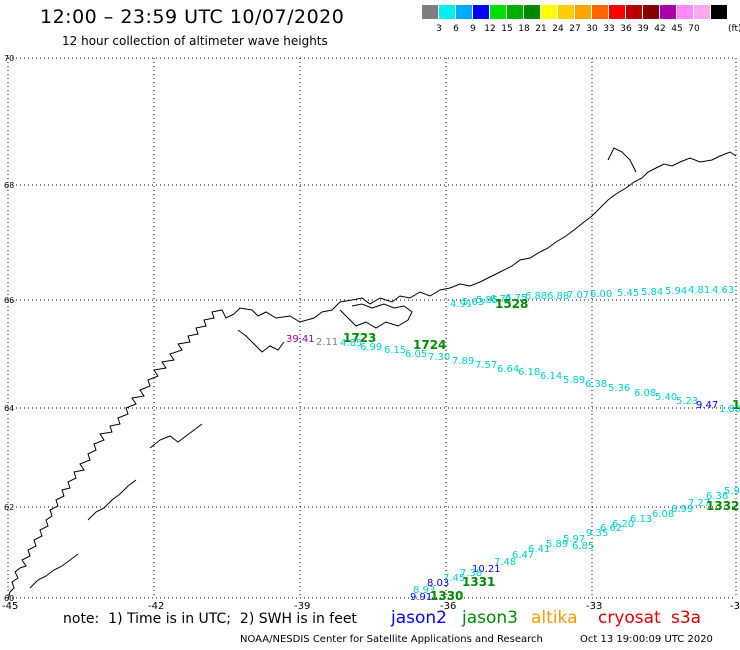  Describe the element at coordinates (578, 295) in the screenshot. I see `wave-height-reading: 7.07` at that location.